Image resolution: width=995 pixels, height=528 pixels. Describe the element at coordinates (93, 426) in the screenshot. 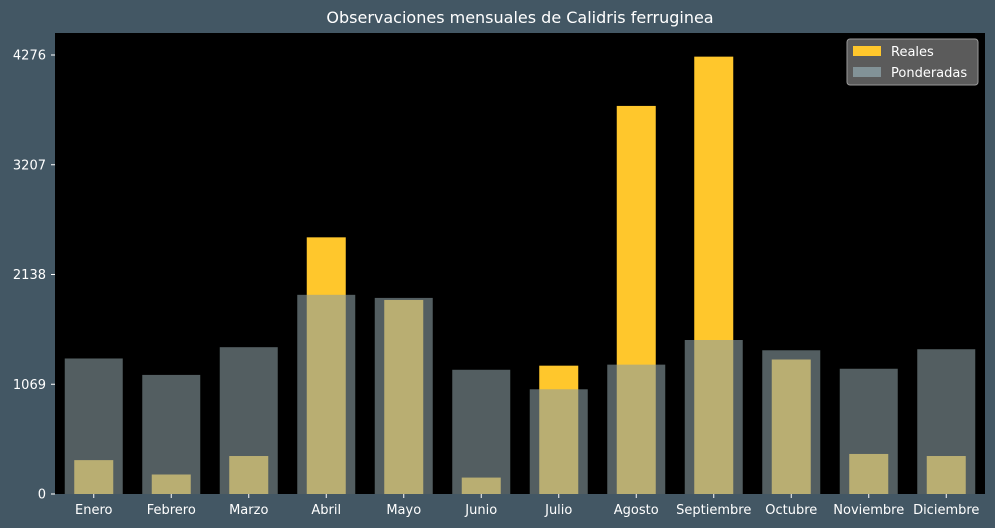

I see `bar-ponderadas-enero` at that location.